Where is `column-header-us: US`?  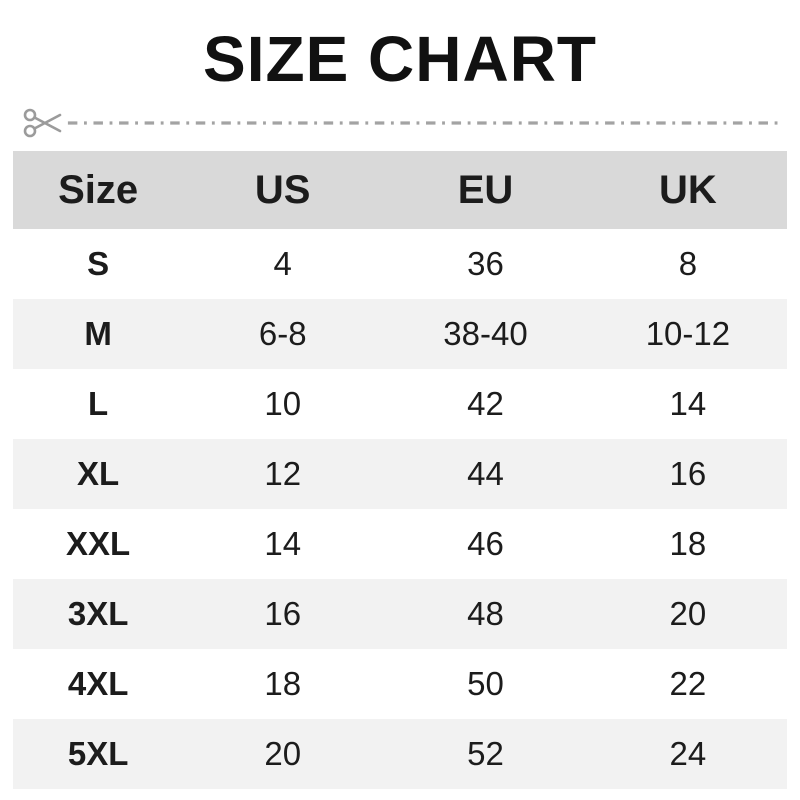 column-header-us: US is located at coordinates (282, 189).